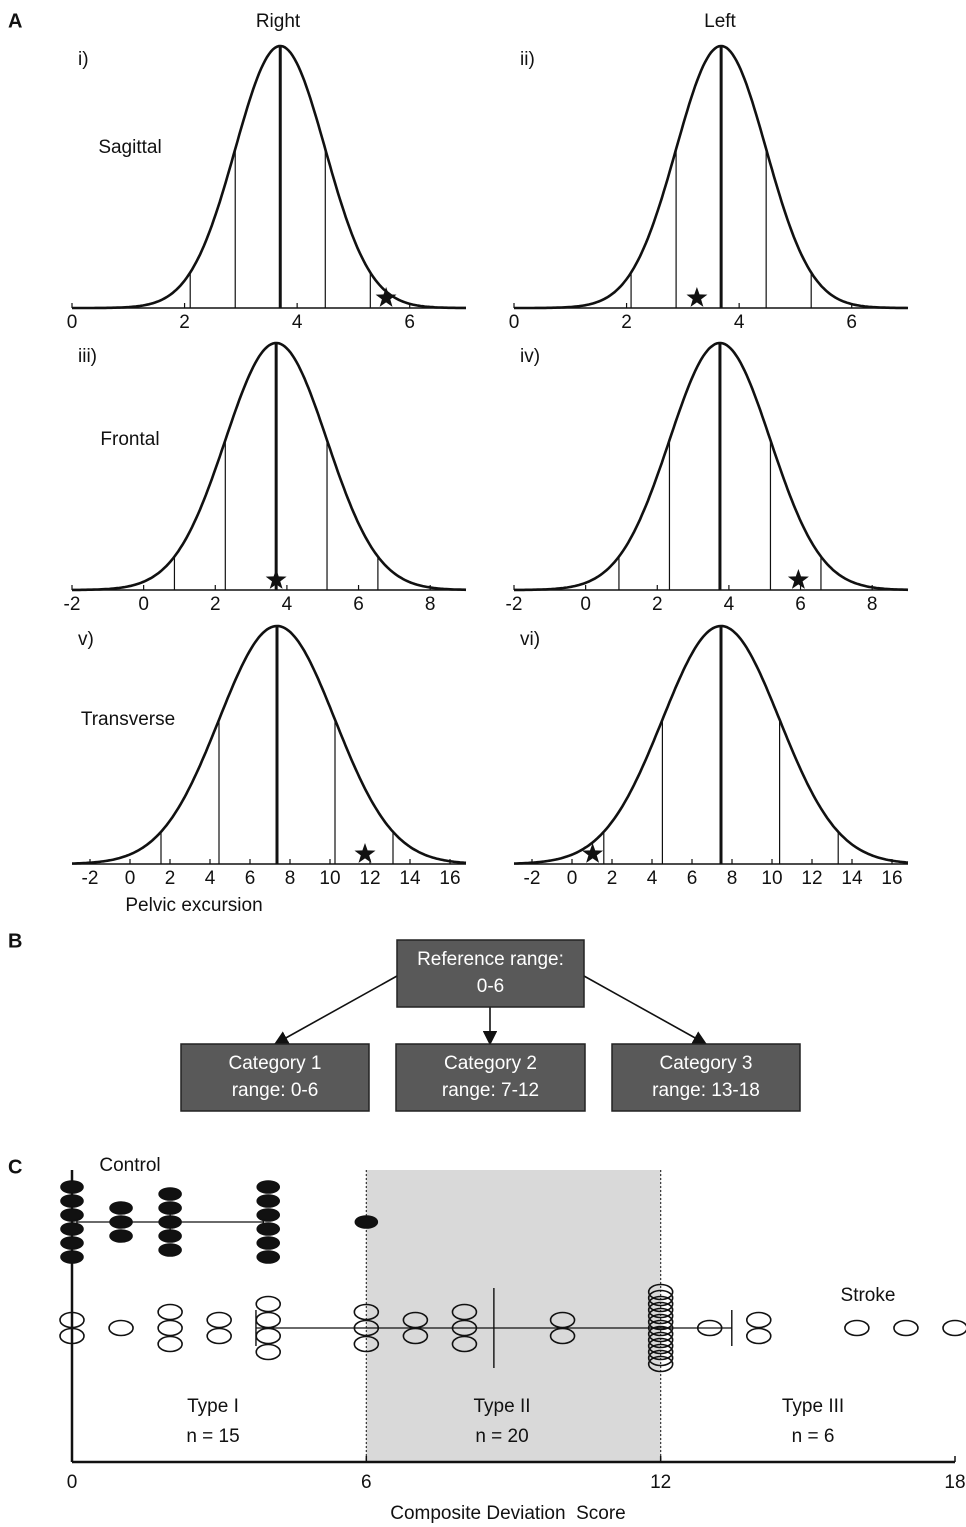 The width and height of the screenshot is (966, 1527). What do you see at coordinates (275, 1090) in the screenshot?
I see `node-text: range: 0-6` at bounding box center [275, 1090].